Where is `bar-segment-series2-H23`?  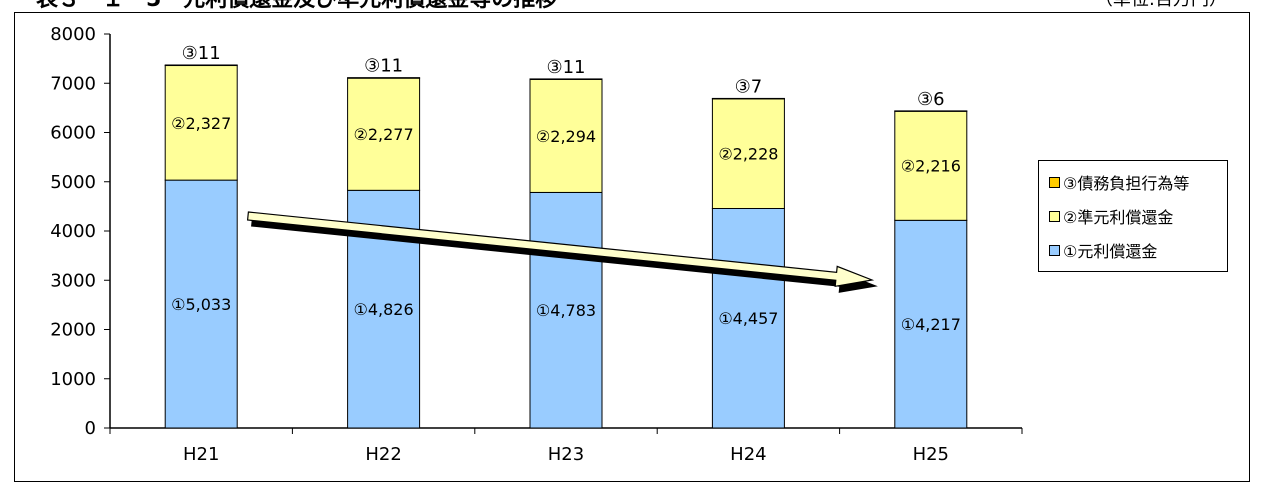 bar-segment-series2-H23 is located at coordinates (566, 135).